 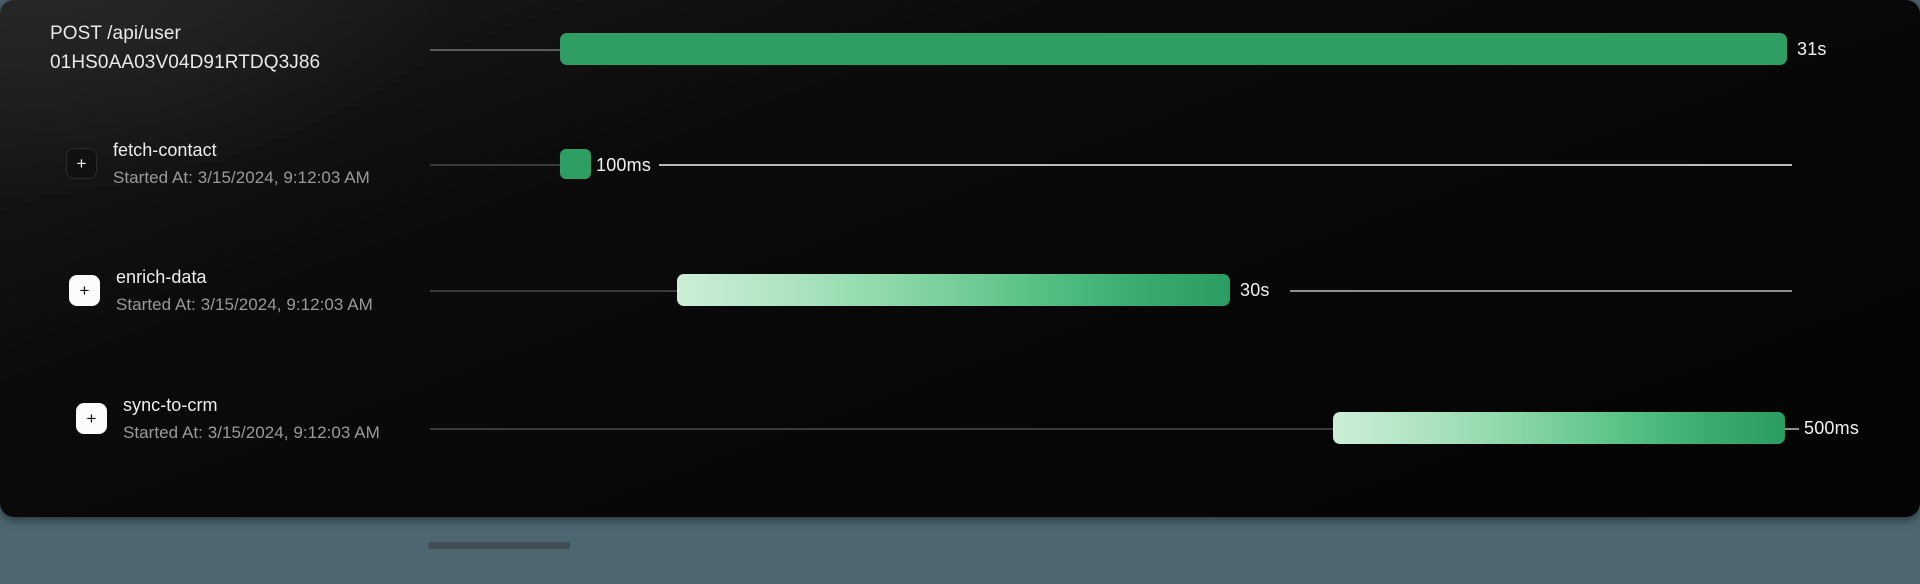 I want to click on trace-root-method-path: POST /api/user, so click(x=115, y=33).